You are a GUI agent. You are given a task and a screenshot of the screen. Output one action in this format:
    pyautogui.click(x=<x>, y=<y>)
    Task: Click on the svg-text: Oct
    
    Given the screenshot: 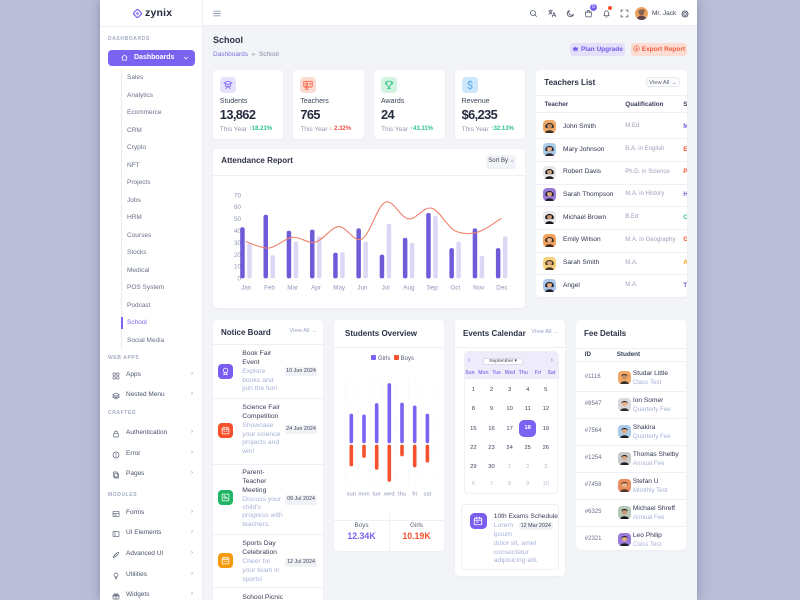 What is the action you would take?
    pyautogui.click(x=455, y=287)
    